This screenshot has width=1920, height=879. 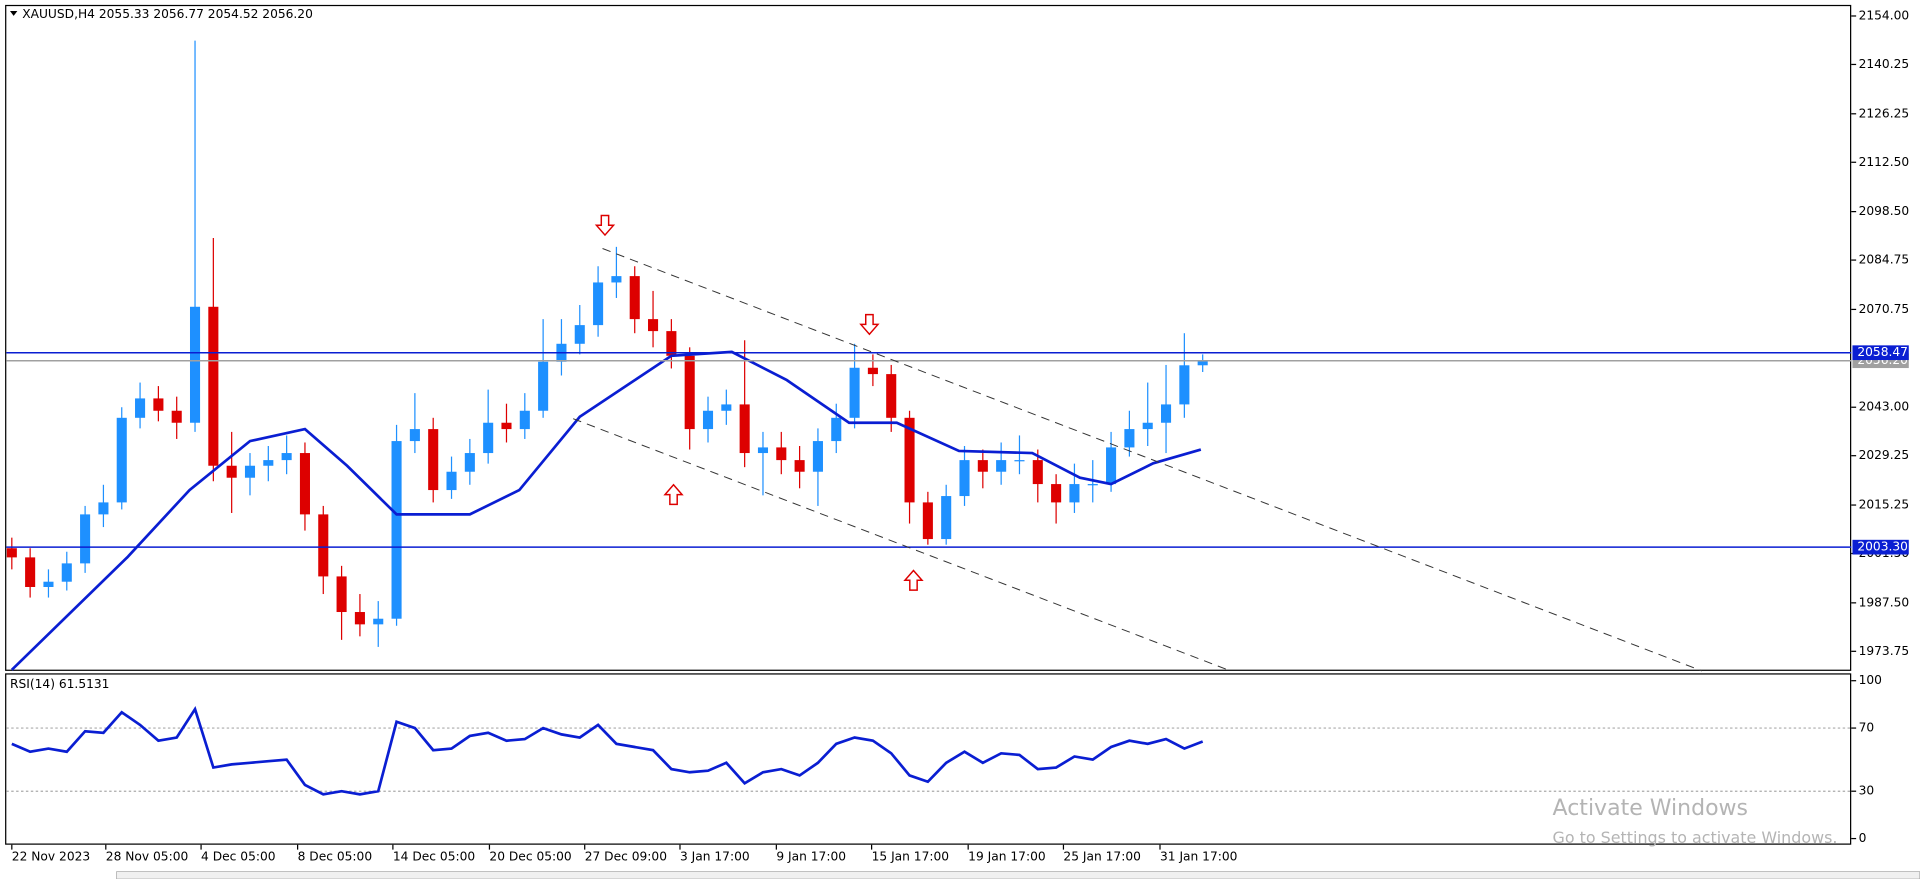 I want to click on x-tick-label: 9 Jan 17:00, so click(x=811, y=856).